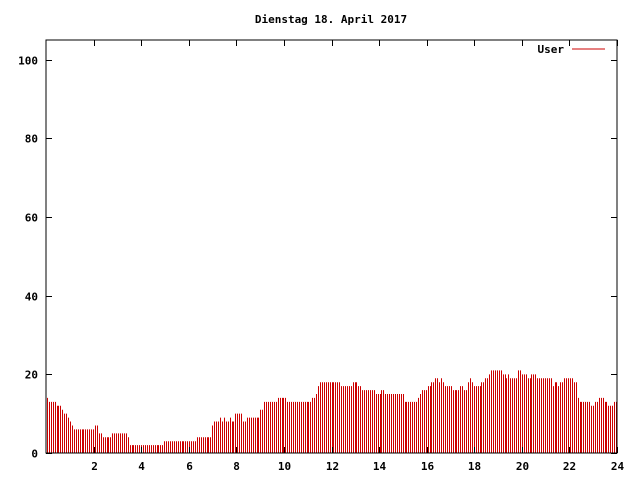  I want to click on y-tick-label: 40, so click(31, 297).